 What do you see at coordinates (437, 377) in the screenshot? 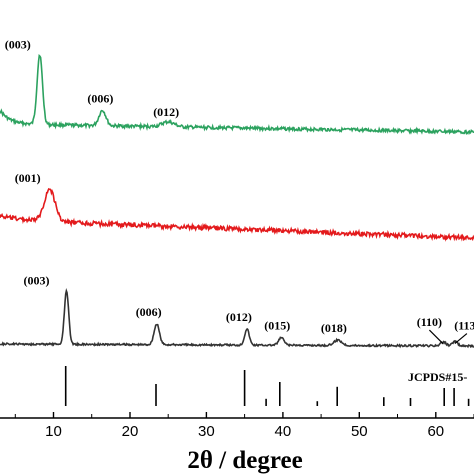
I see `reference-label: JCPDS#15-` at bounding box center [437, 377].